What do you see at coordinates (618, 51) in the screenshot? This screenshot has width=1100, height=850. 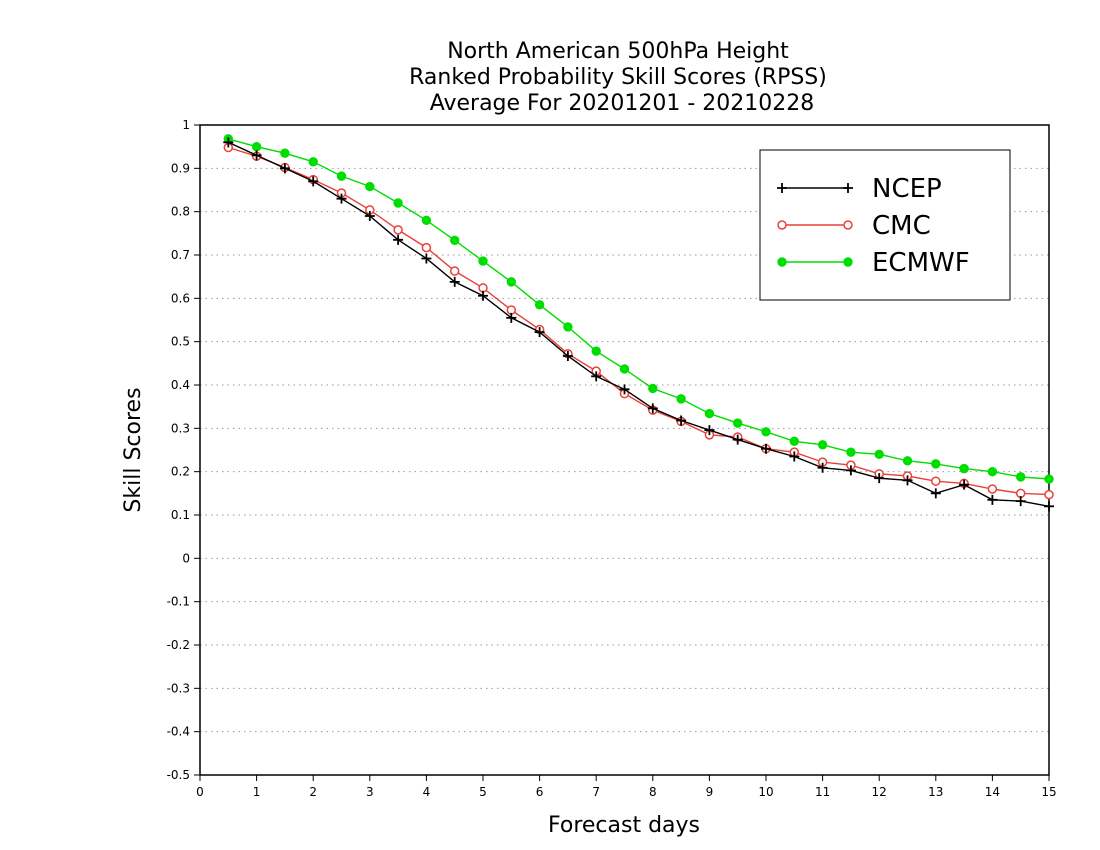 I see `title-line-1: North American 500hPa Height` at bounding box center [618, 51].